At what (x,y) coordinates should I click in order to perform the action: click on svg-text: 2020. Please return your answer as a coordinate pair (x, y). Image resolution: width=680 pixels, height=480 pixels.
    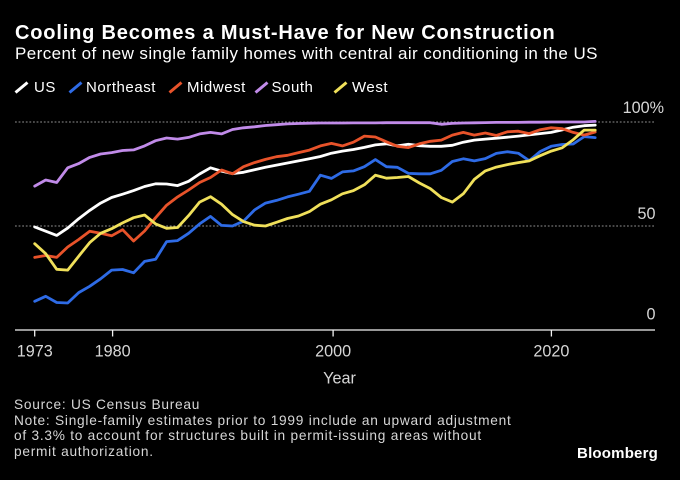
    Looking at the image, I should click on (551, 352).